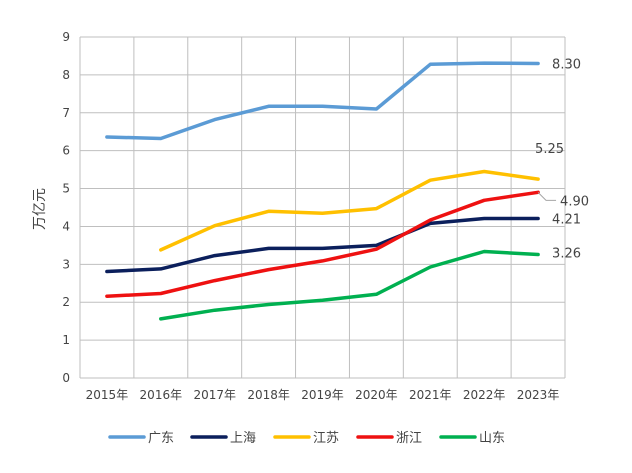  What do you see at coordinates (389, 438) in the screenshot?
I see `legend-item: 浙江` at bounding box center [389, 438].